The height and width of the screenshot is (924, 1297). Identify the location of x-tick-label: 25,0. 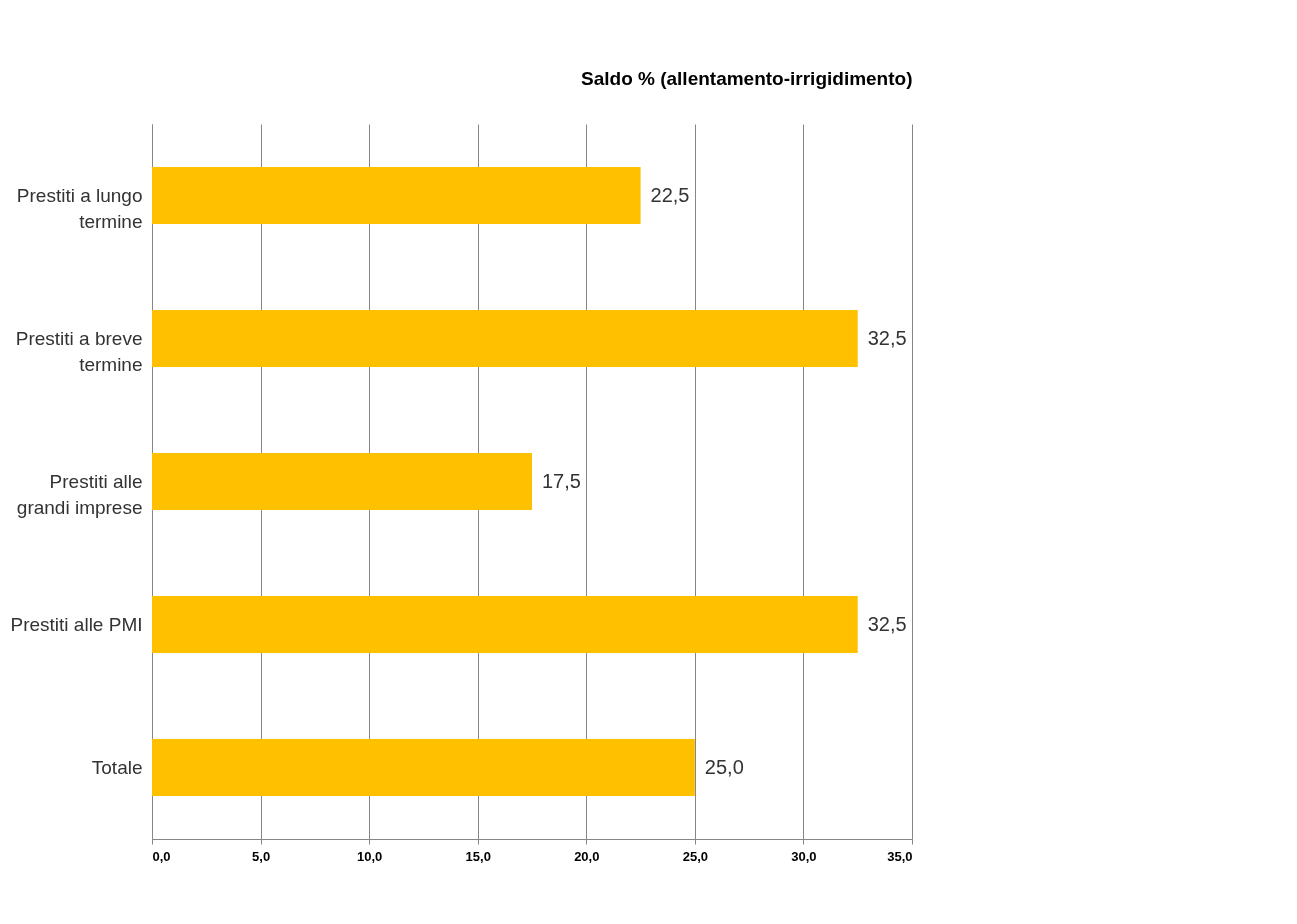
(695, 856).